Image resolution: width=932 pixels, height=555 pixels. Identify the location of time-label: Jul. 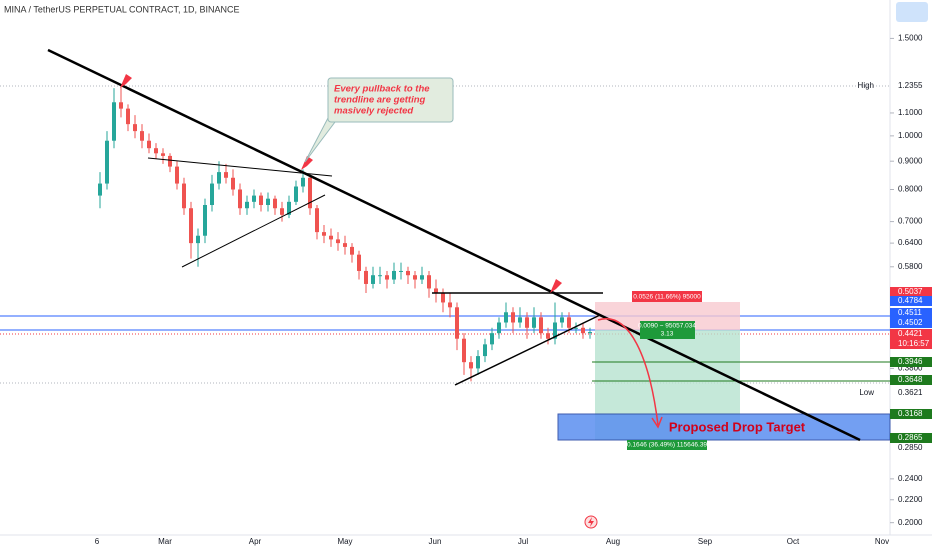
(523, 541).